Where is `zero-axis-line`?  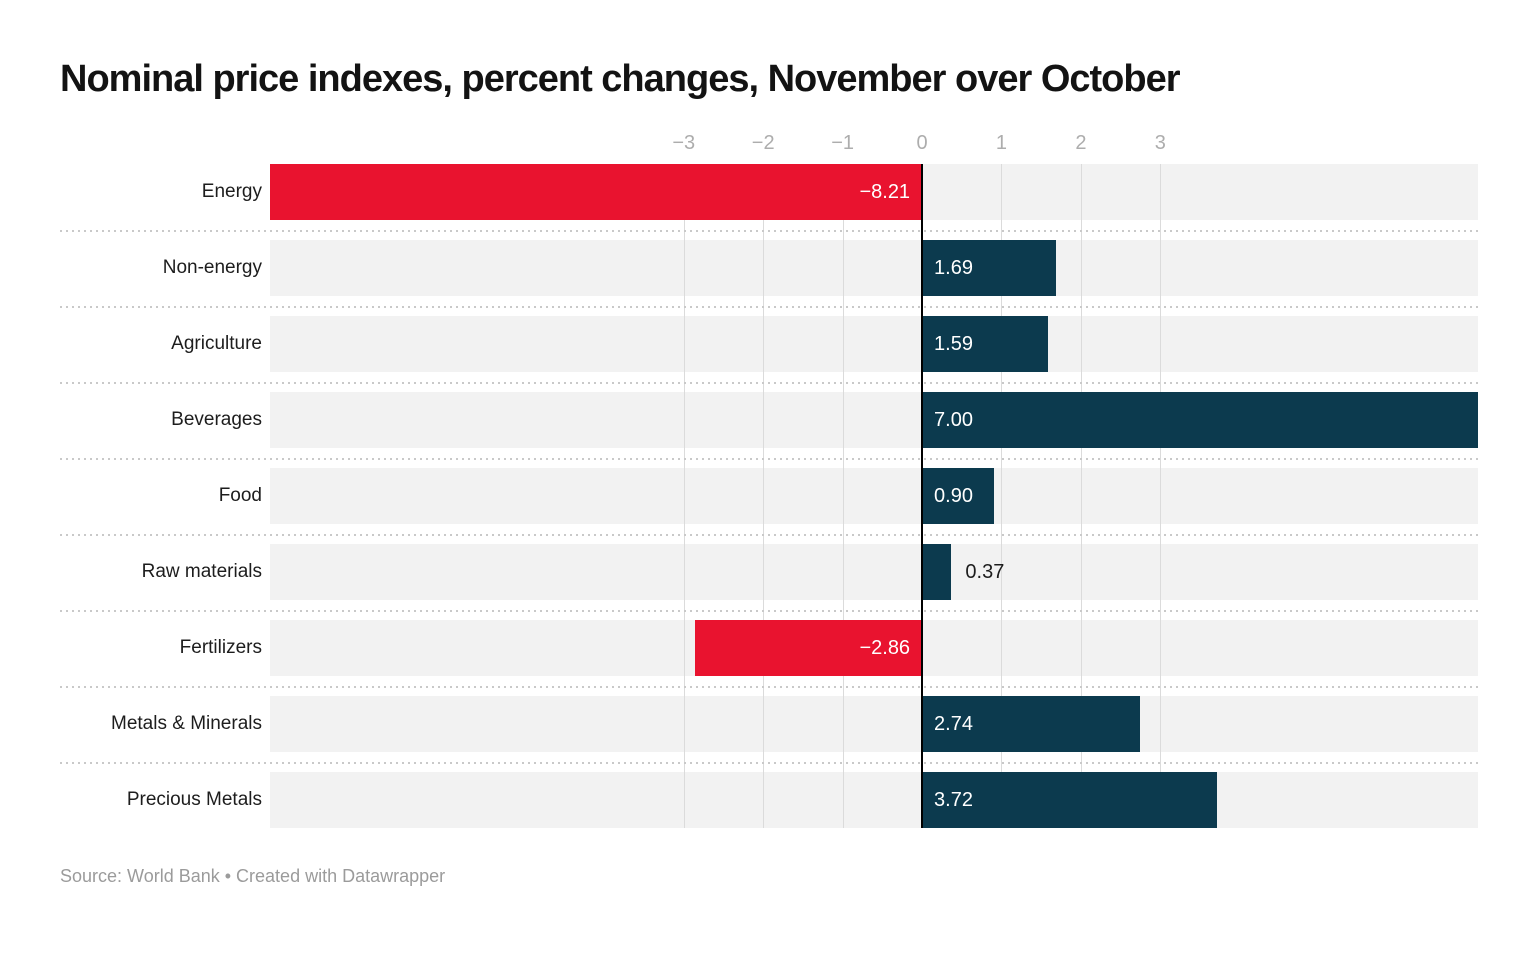
zero-axis-line is located at coordinates (922, 496).